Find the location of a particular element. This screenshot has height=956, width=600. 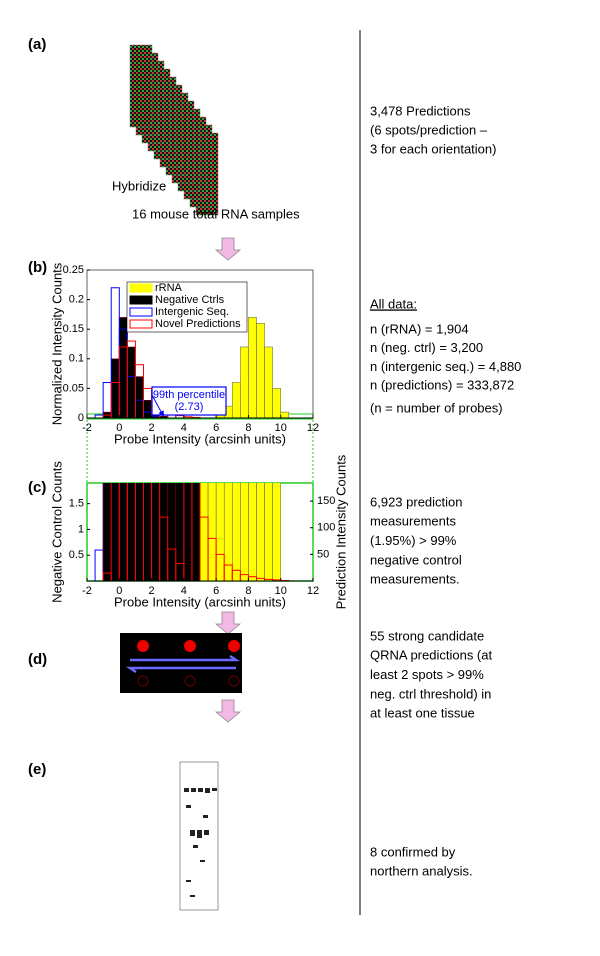

x-tick-label: 6 is located at coordinates (216, 591).